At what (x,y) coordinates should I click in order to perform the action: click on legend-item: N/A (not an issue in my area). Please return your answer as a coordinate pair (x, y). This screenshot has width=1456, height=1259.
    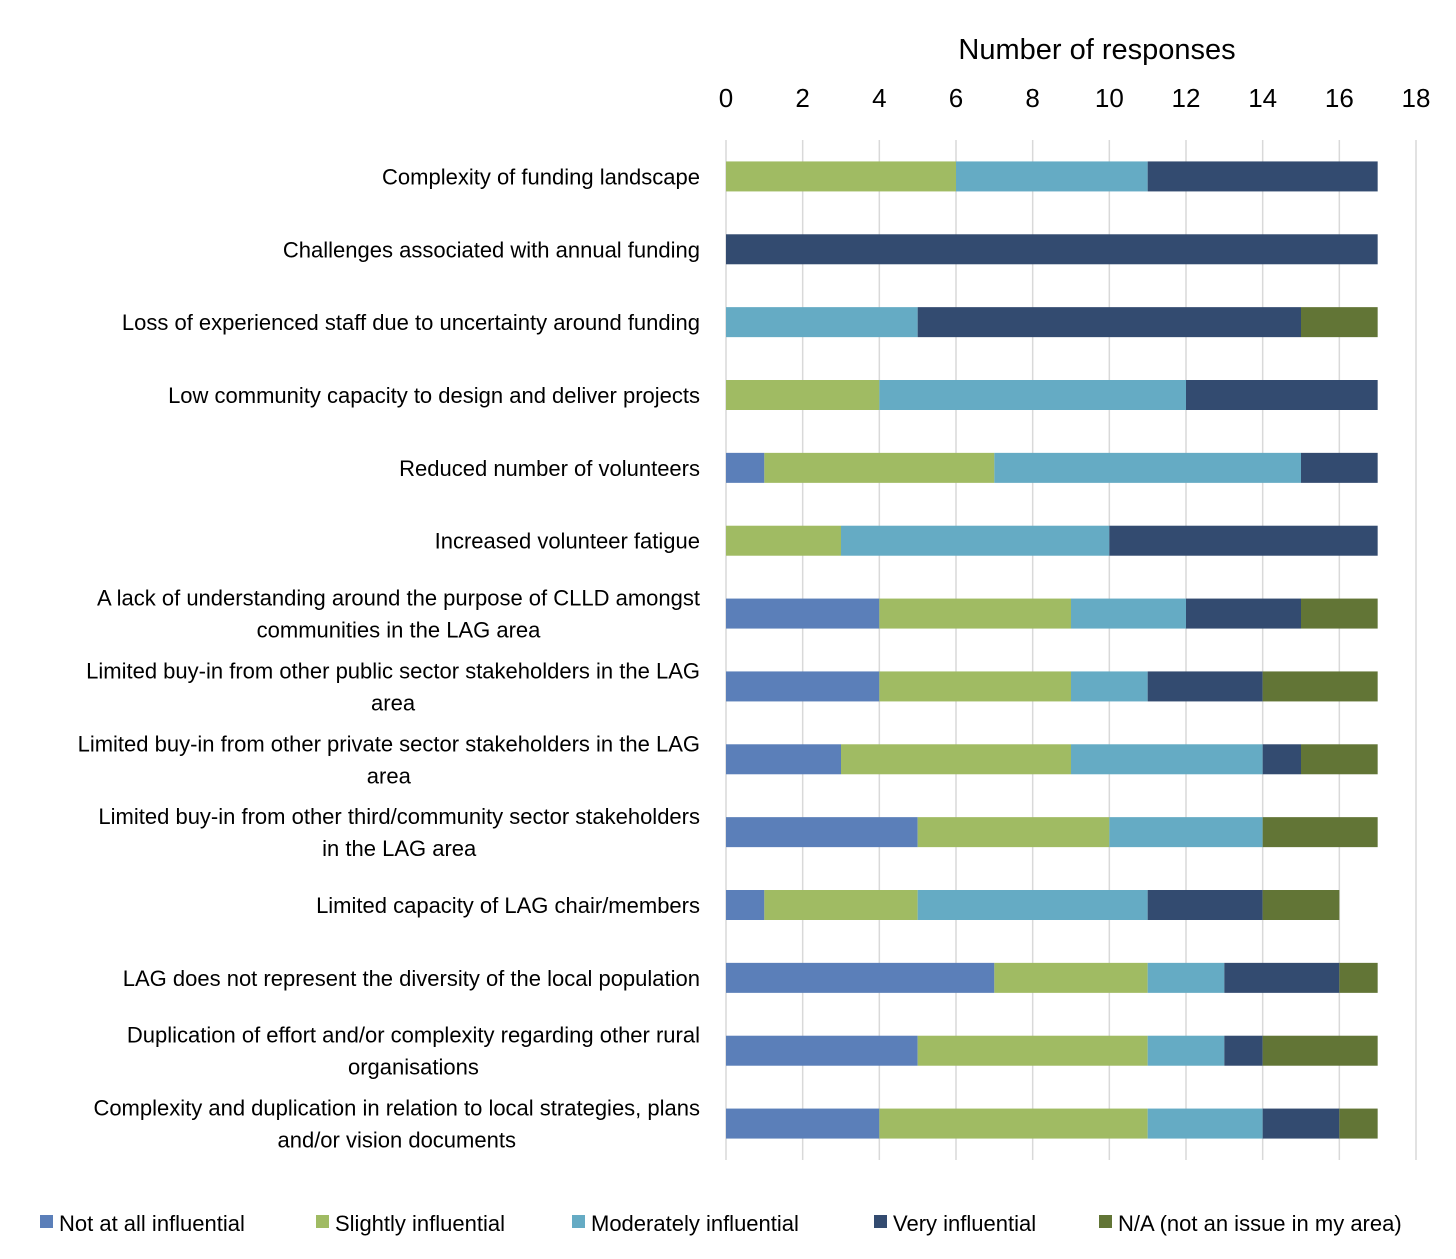
    Looking at the image, I should click on (1250, 1223).